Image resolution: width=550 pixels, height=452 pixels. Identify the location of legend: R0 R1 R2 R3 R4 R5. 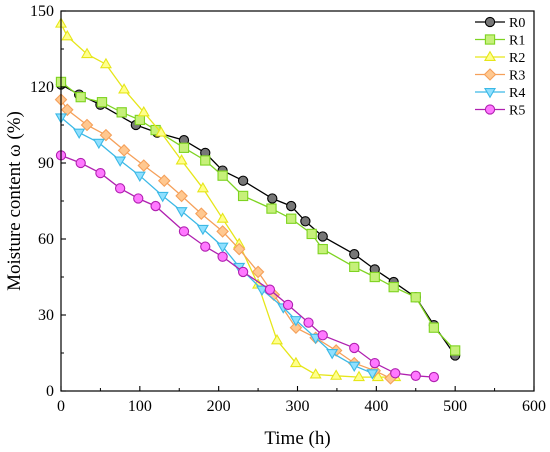
(500, 67).